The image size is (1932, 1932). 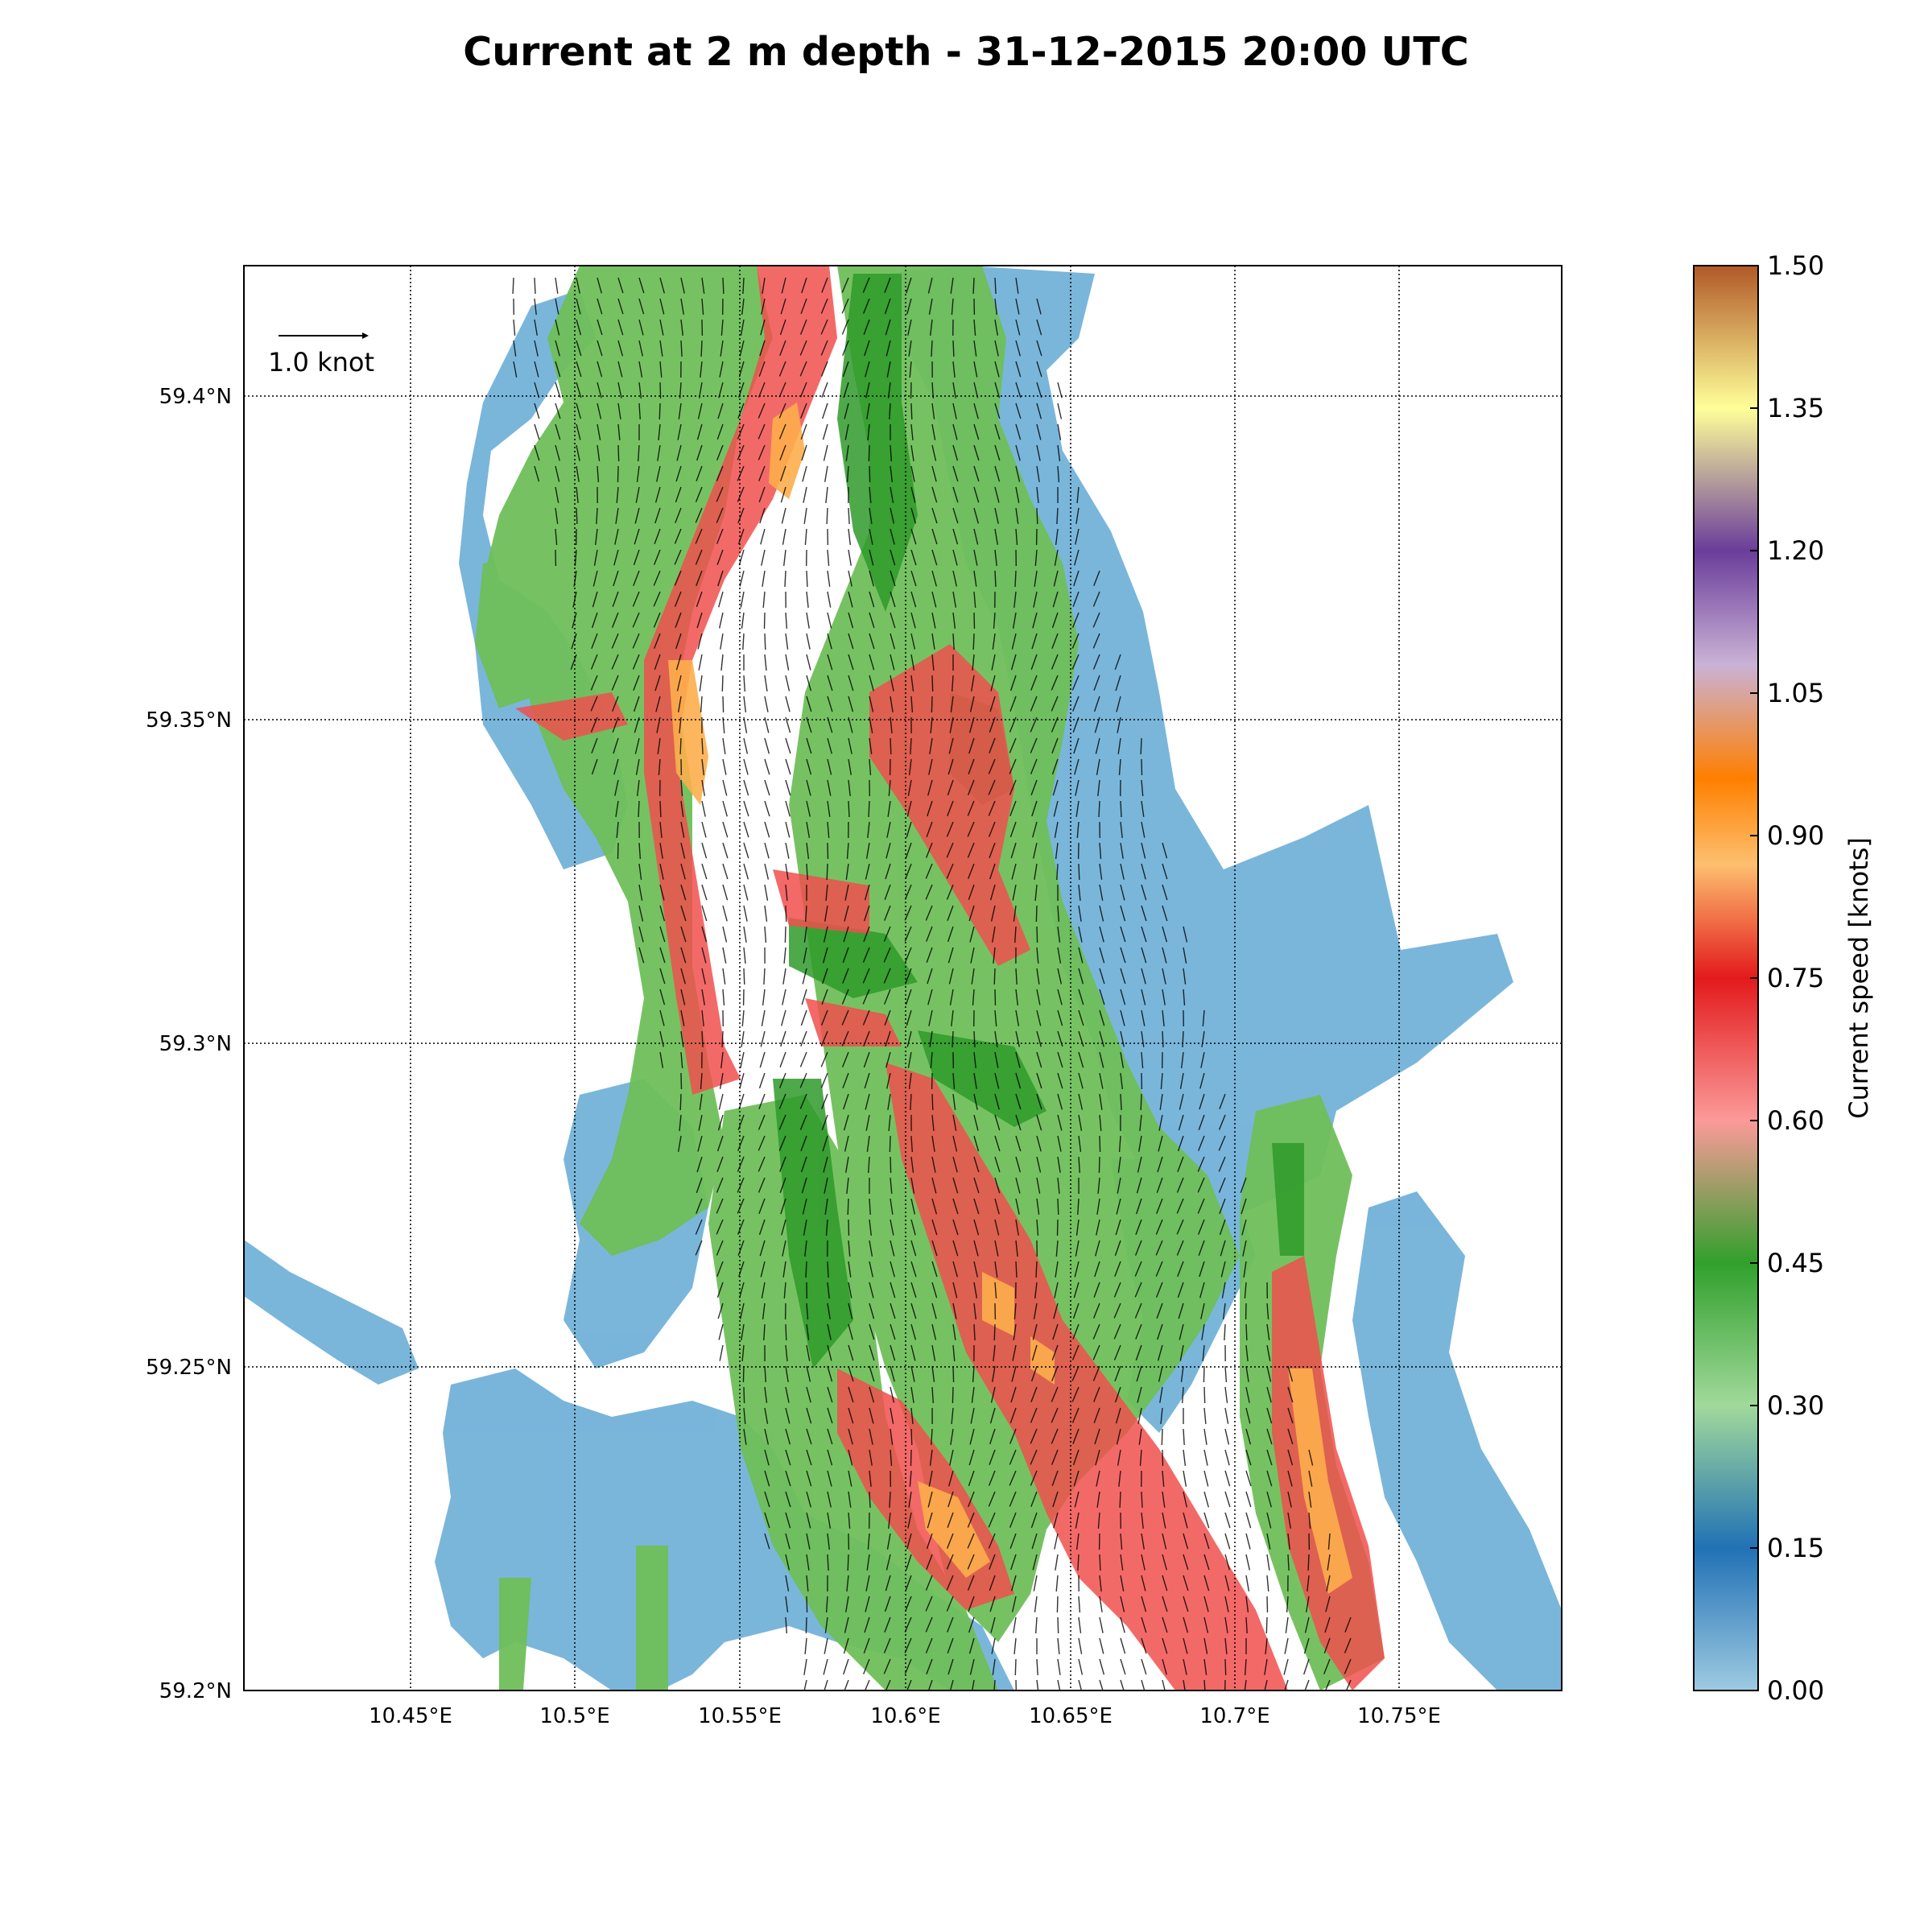 I want to click on colorbar-tick-label: 0.15, so click(x=1795, y=1548).